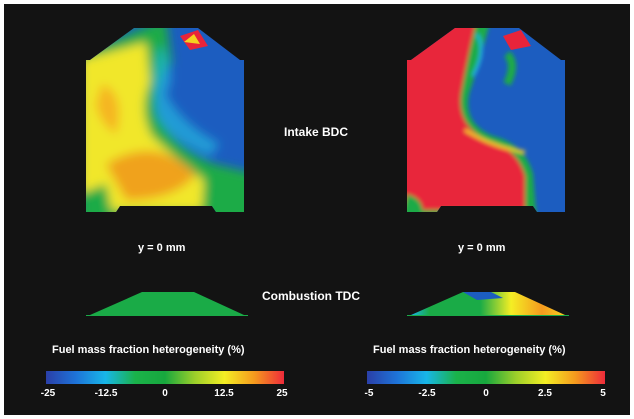 The width and height of the screenshot is (634, 419). What do you see at coordinates (369, 393) in the screenshot?
I see `colorbar-right-tick: -5` at bounding box center [369, 393].